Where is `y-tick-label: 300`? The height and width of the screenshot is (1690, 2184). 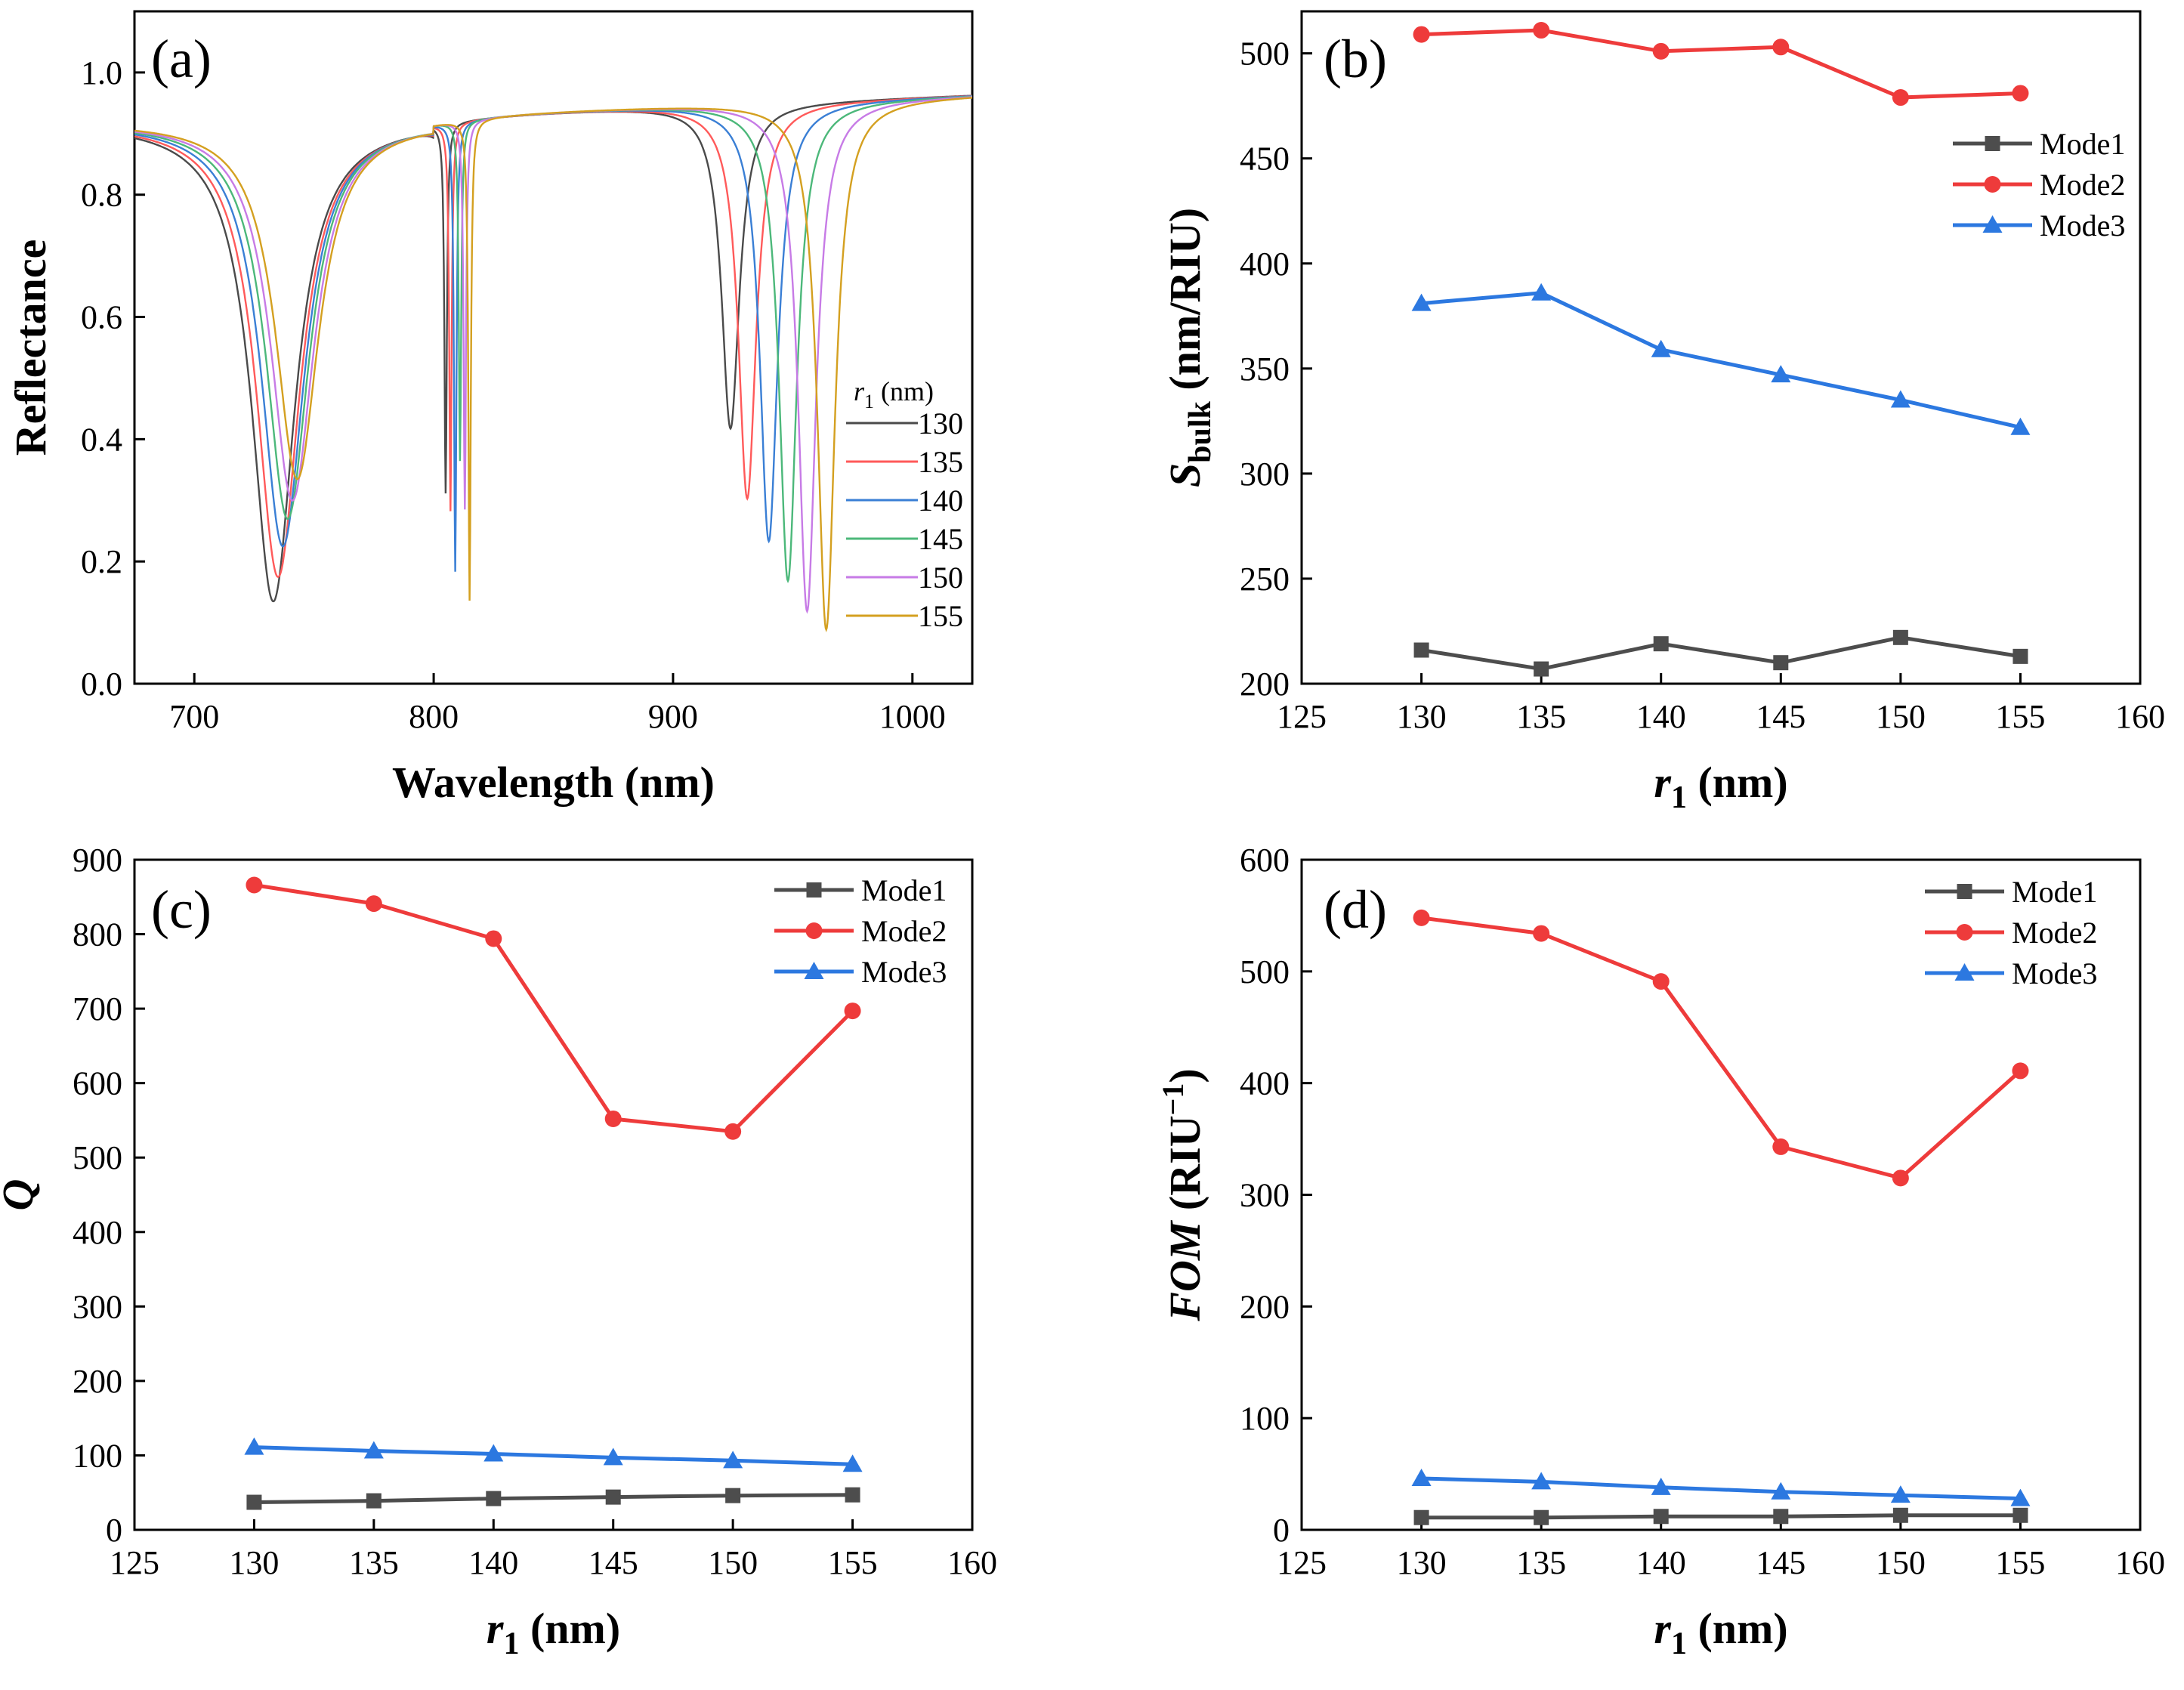
y-tick-label: 300 is located at coordinates (1265, 1195).